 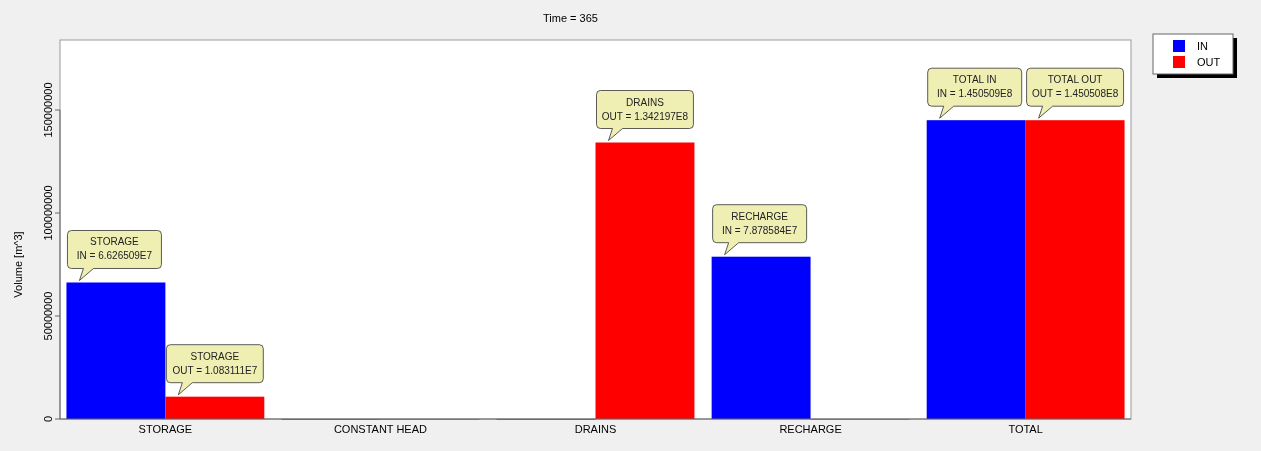 What do you see at coordinates (114, 249) in the screenshot?
I see `data-label: STORAGE IN = 6.626509E7` at bounding box center [114, 249].